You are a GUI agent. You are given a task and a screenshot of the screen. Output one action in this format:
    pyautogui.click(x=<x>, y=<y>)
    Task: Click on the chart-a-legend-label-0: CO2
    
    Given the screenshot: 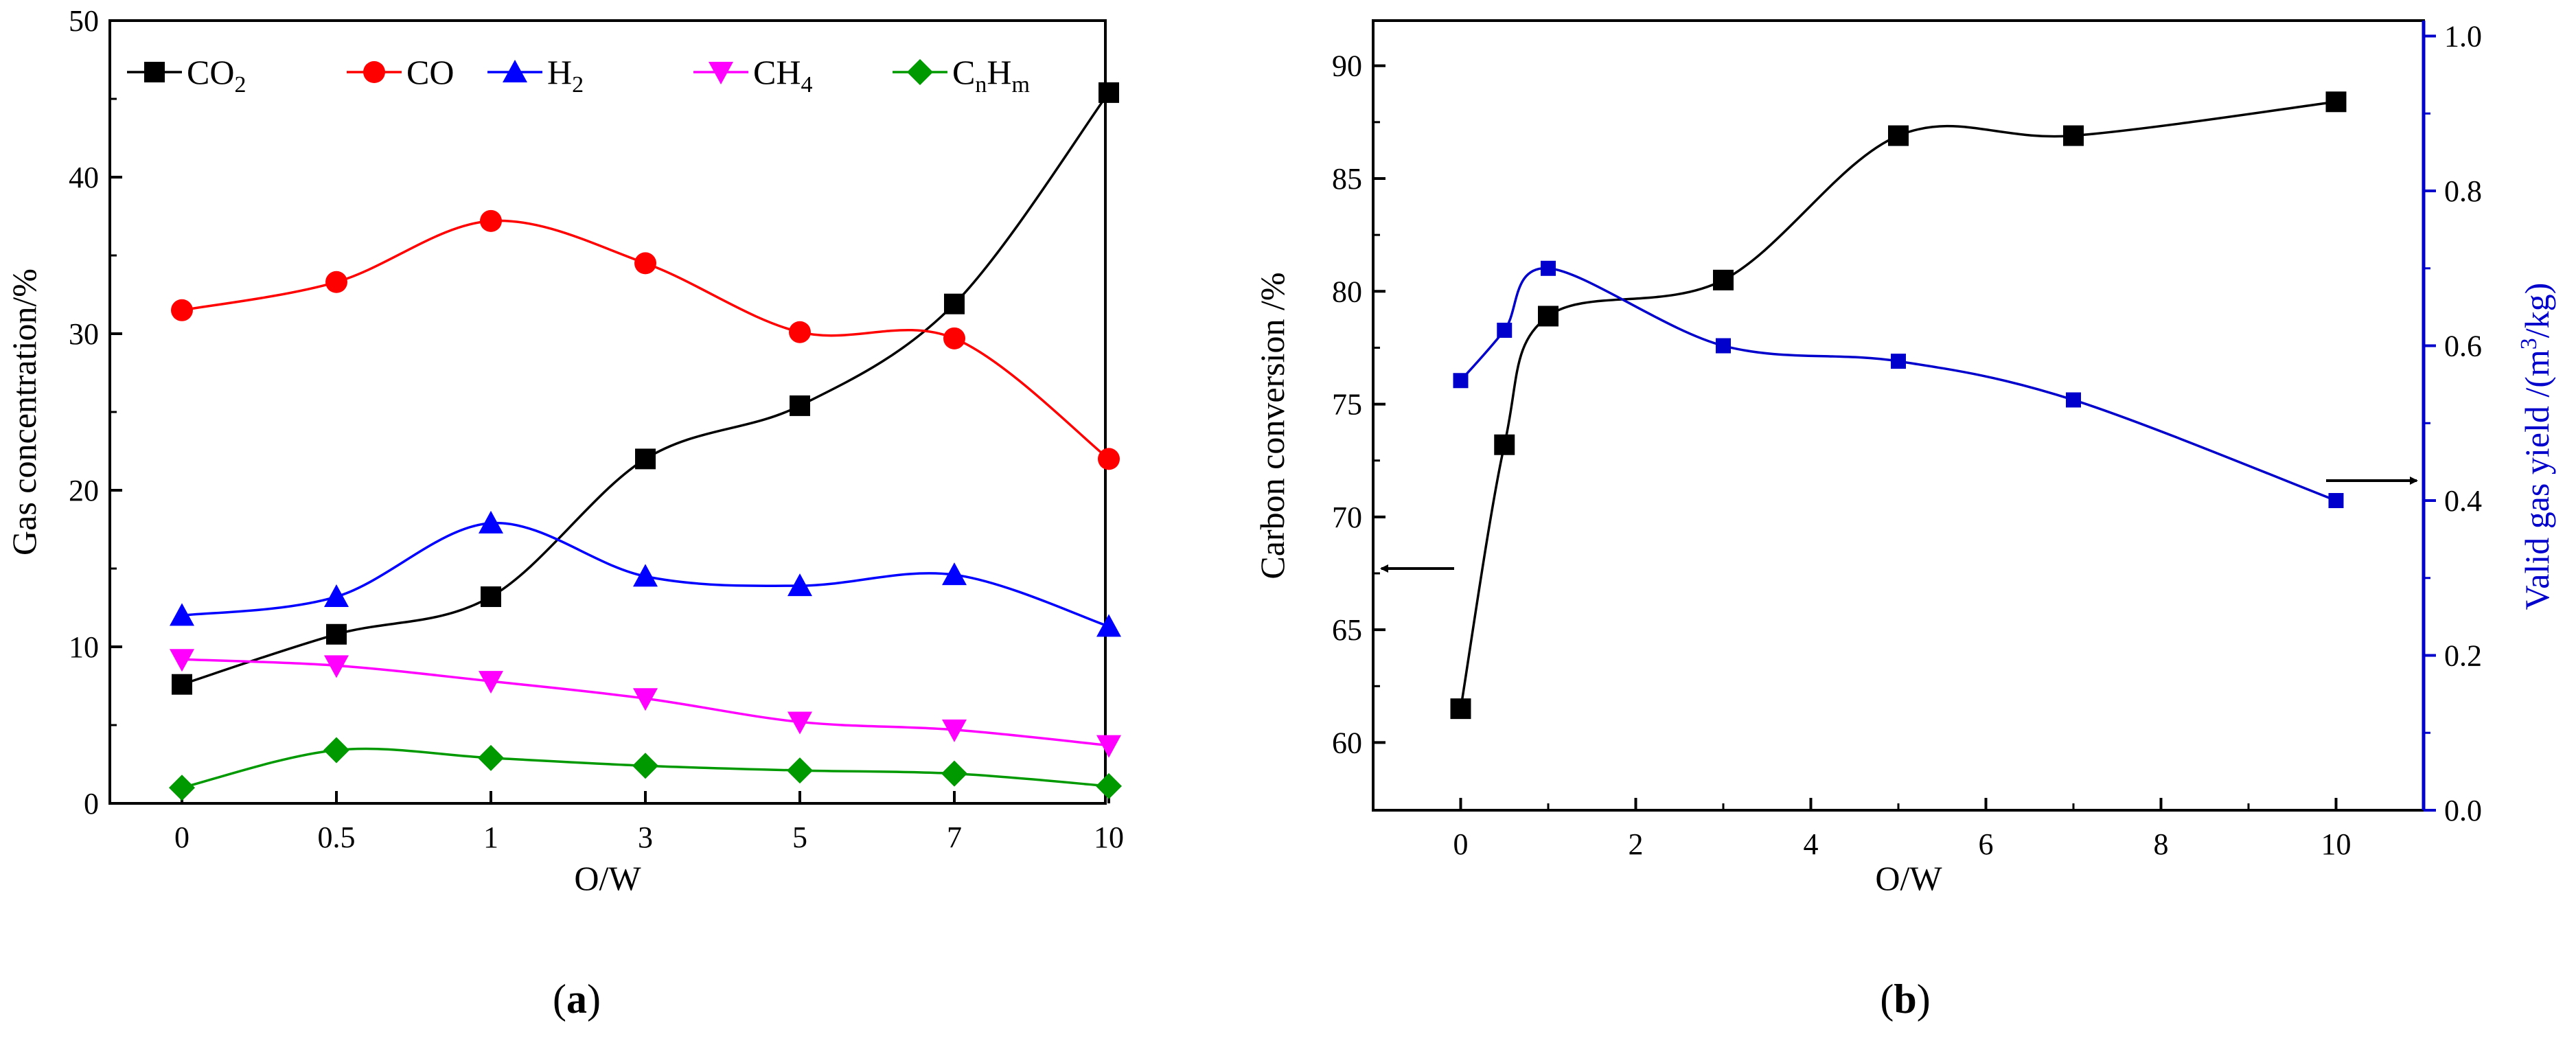 What is the action you would take?
    pyautogui.click(x=216, y=75)
    